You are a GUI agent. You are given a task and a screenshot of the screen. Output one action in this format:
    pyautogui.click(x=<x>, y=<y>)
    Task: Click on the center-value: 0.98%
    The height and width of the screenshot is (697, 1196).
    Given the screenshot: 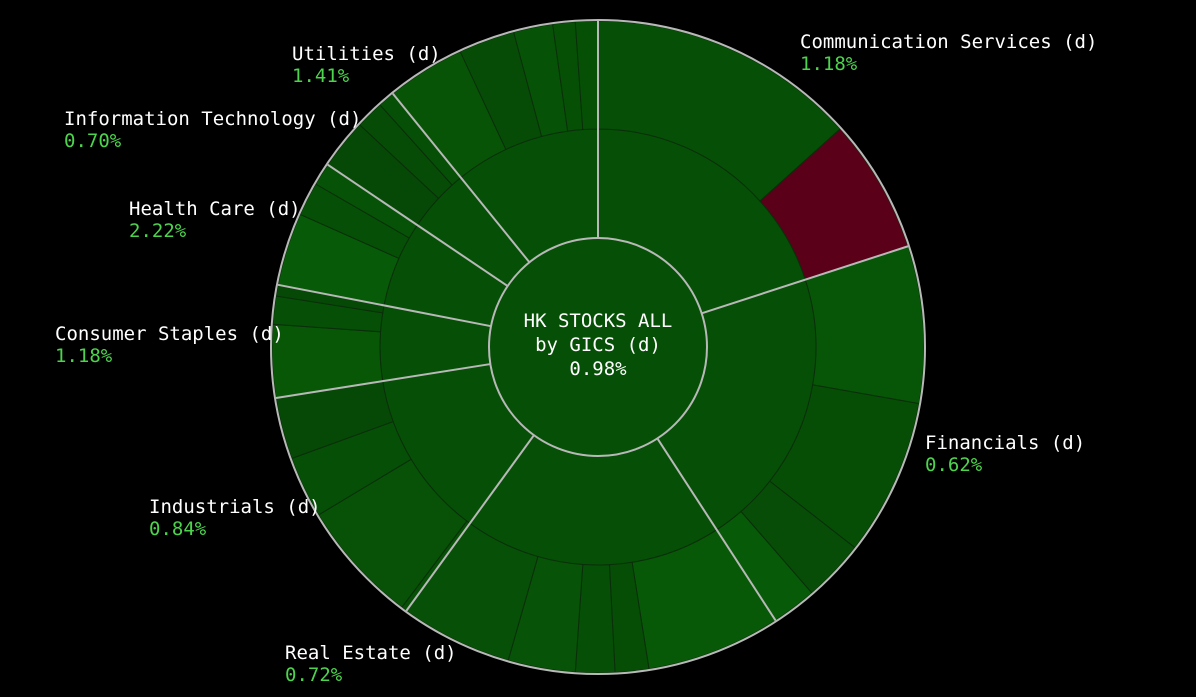 What is the action you would take?
    pyautogui.click(x=598, y=369)
    